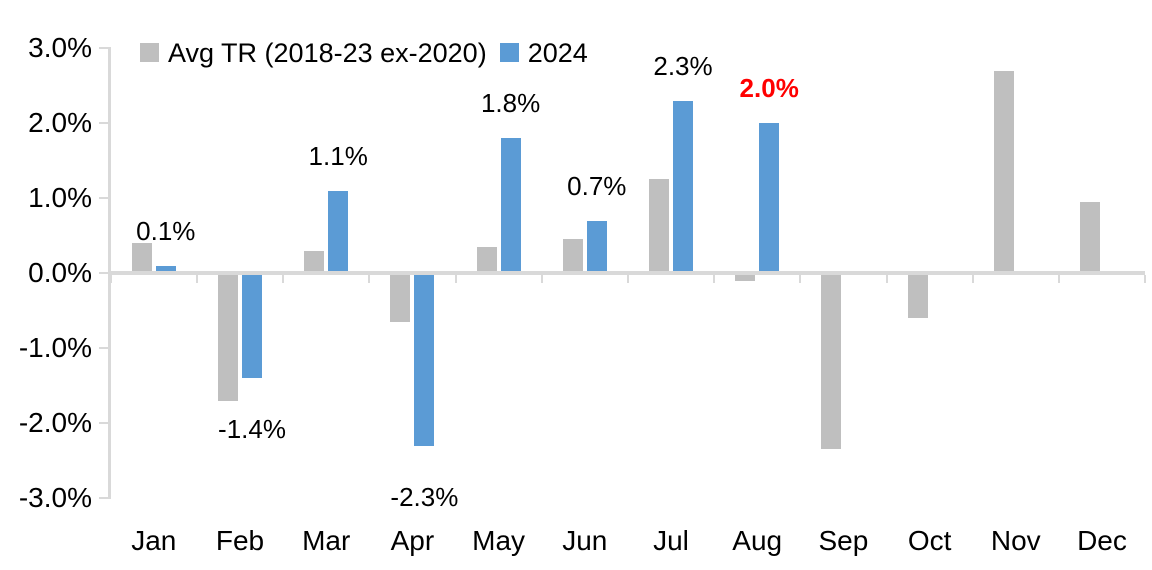 This screenshot has width=1152, height=570. Describe the element at coordinates (627, 273) in the screenshot. I see `x-axis-zero-line` at that location.